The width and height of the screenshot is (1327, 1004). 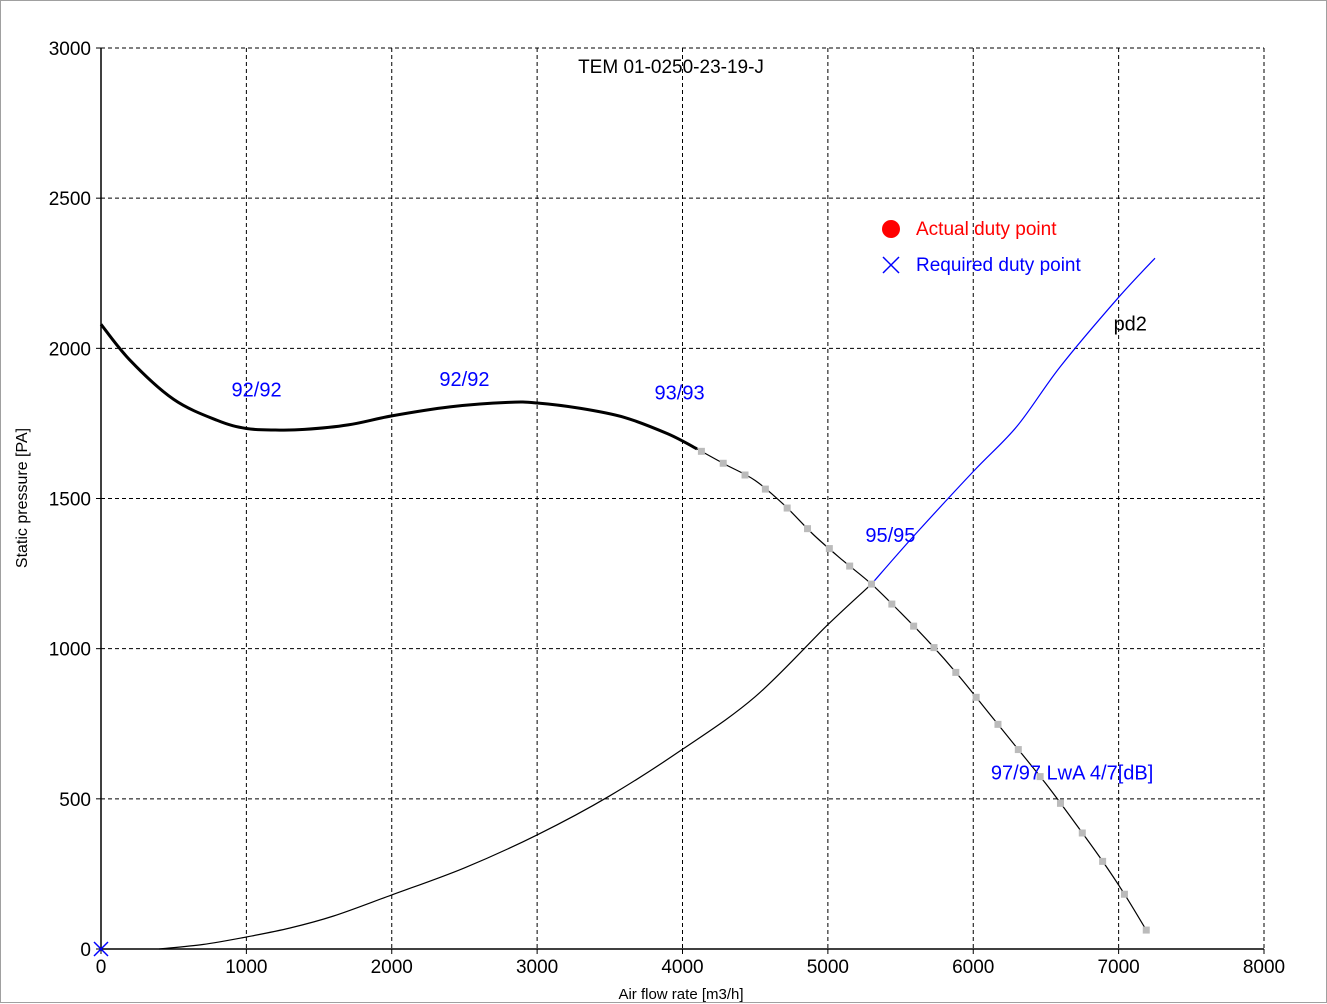 I want to click on duty-point-x-stroke, so click(x=101, y=949).